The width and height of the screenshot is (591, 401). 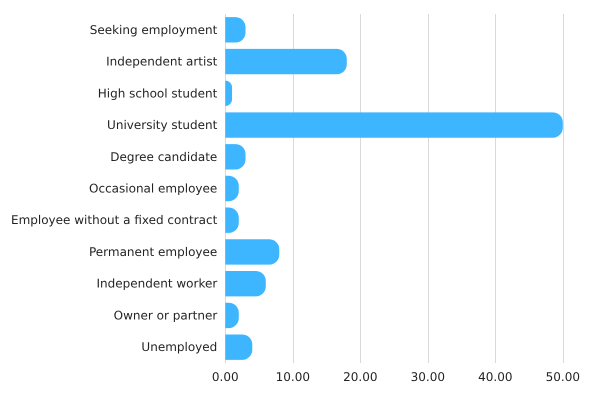 I want to click on x-tick-label: 20.00, so click(x=360, y=377).